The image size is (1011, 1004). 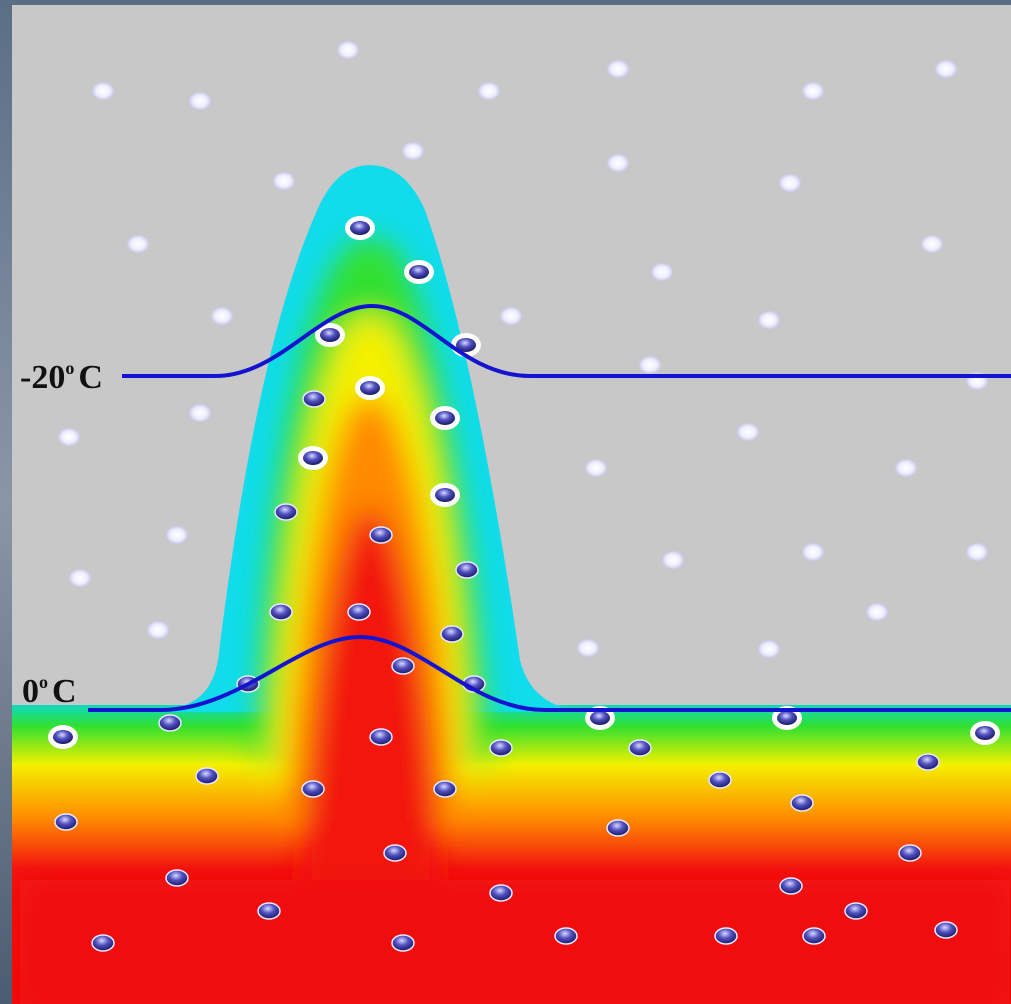 I want to click on isotherm-label: -20o C, so click(x=61, y=377).